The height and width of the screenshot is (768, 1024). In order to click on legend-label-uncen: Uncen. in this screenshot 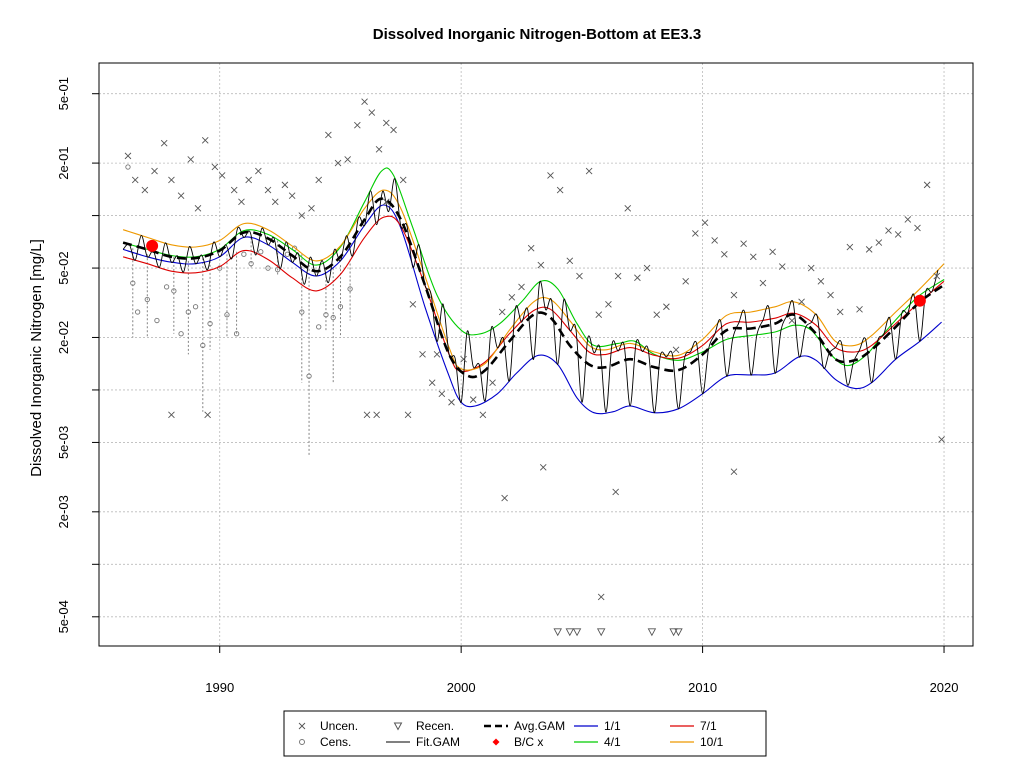, I will do `click(339, 726)`.